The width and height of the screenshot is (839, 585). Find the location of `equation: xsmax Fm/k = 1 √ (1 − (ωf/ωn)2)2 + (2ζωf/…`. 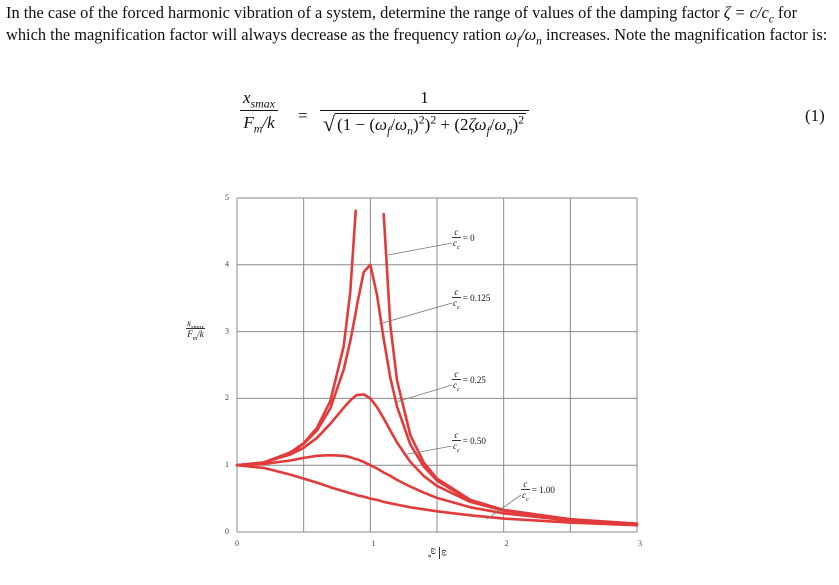

equation: xsmax Fm/k = 1 √ (1 − (ωf/ωn)2)2 + (2ζωf/… is located at coordinates (419, 118).